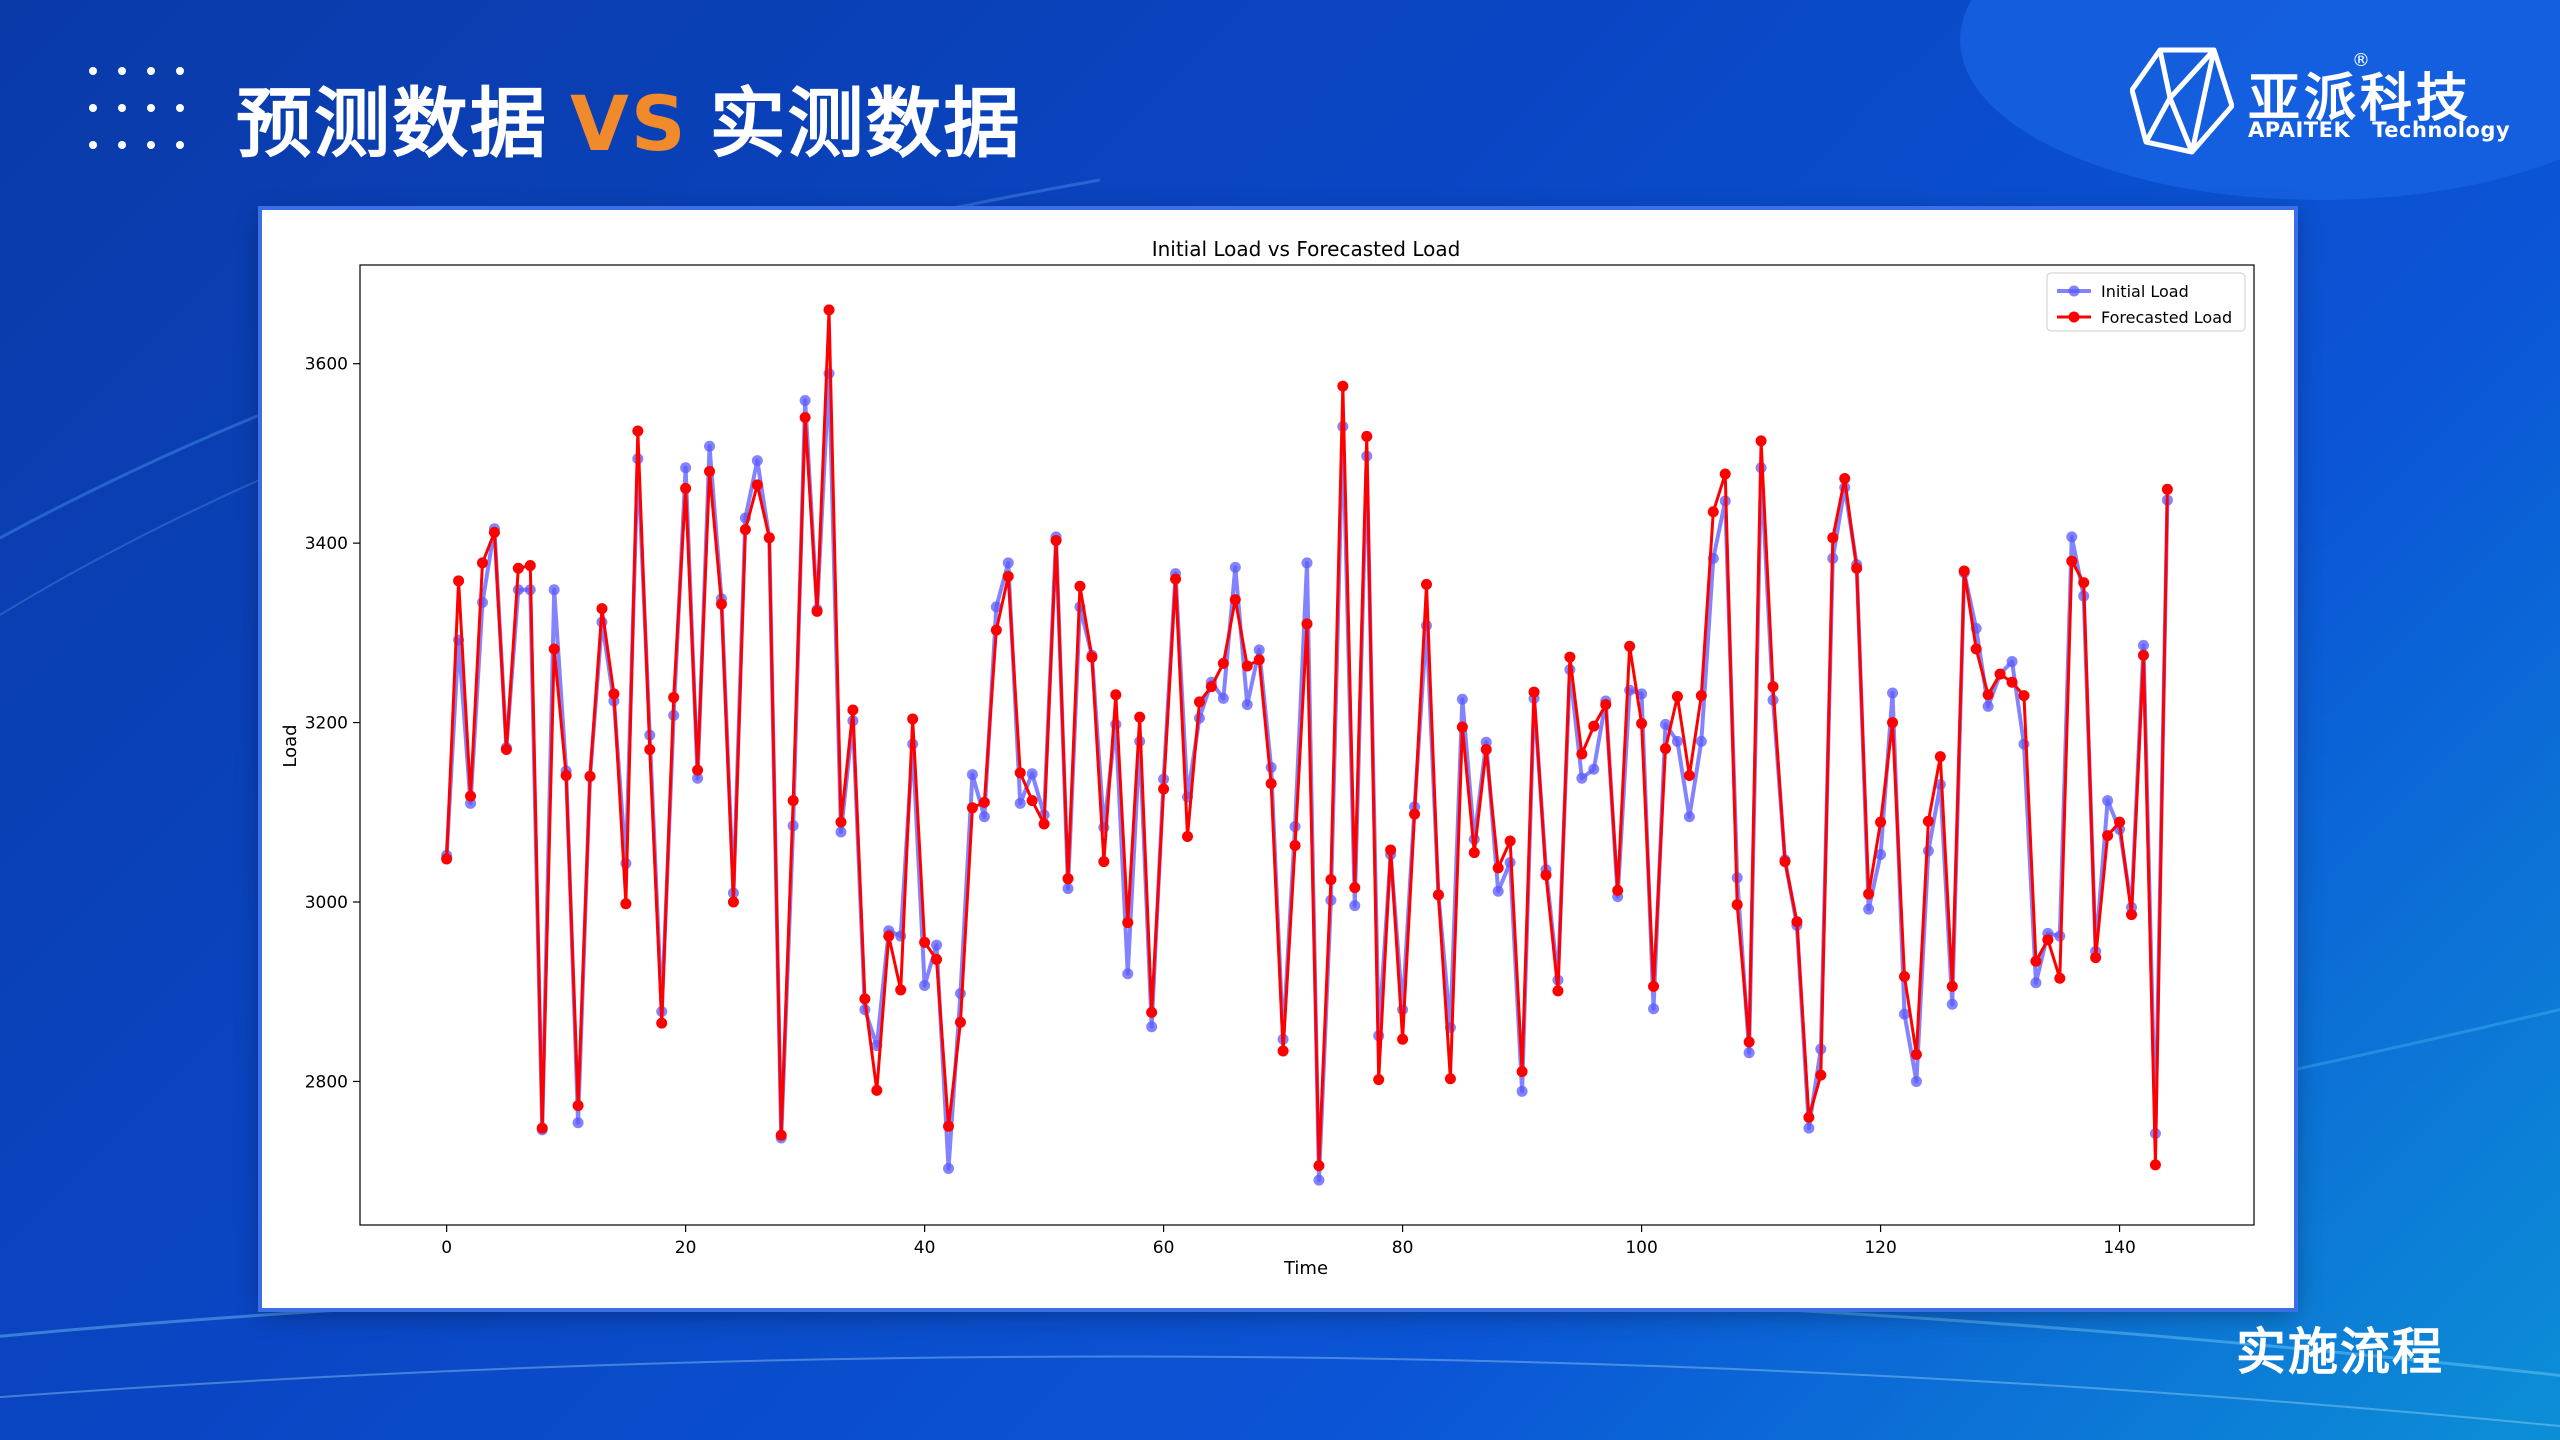 The height and width of the screenshot is (1440, 2560). I want to click on crystal-logo-icon, so click(2182, 101).